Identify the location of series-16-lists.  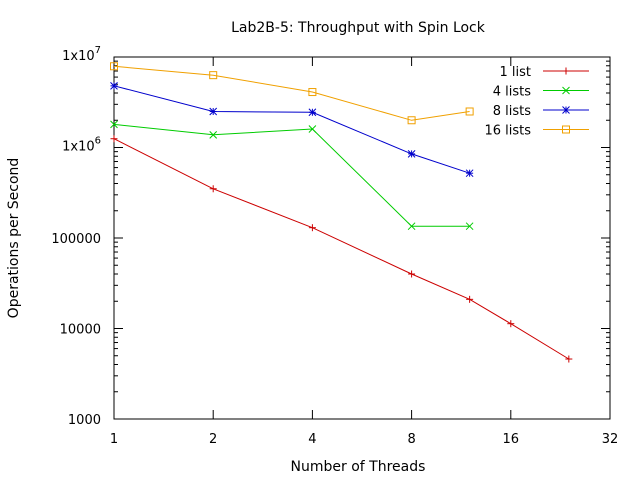
(292, 93).